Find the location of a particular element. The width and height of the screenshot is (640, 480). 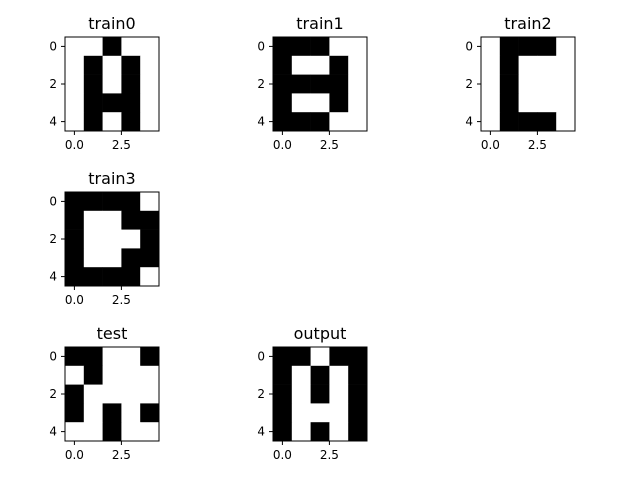

subplot-train3: train3 0.0 2.5 0 2 4 is located at coordinates (104, 238).